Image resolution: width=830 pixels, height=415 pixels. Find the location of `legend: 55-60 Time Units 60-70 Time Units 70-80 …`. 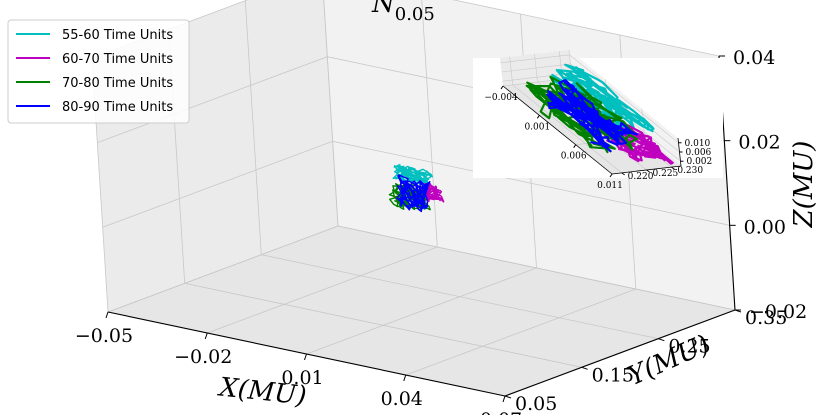

legend: 55-60 Time Units 60-70 Time Units 70-80 … is located at coordinates (98, 71).